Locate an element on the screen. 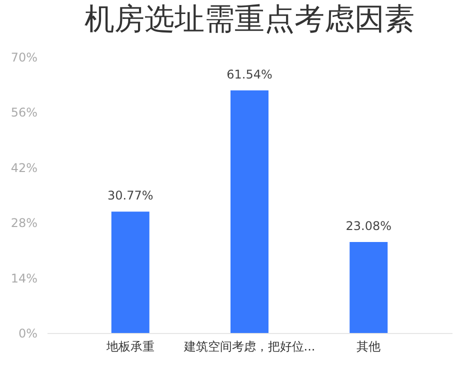 The height and width of the screenshot is (371, 473). y-tick-label: 70% is located at coordinates (24, 57).